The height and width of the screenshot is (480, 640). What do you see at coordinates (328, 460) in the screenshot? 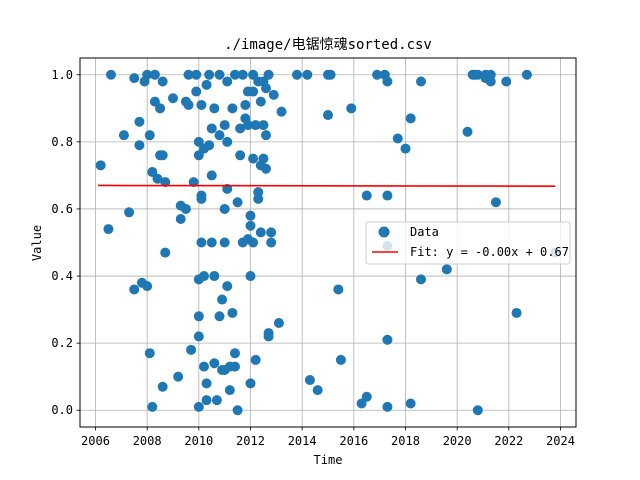
I see `x-axis-label: Time` at bounding box center [328, 460].